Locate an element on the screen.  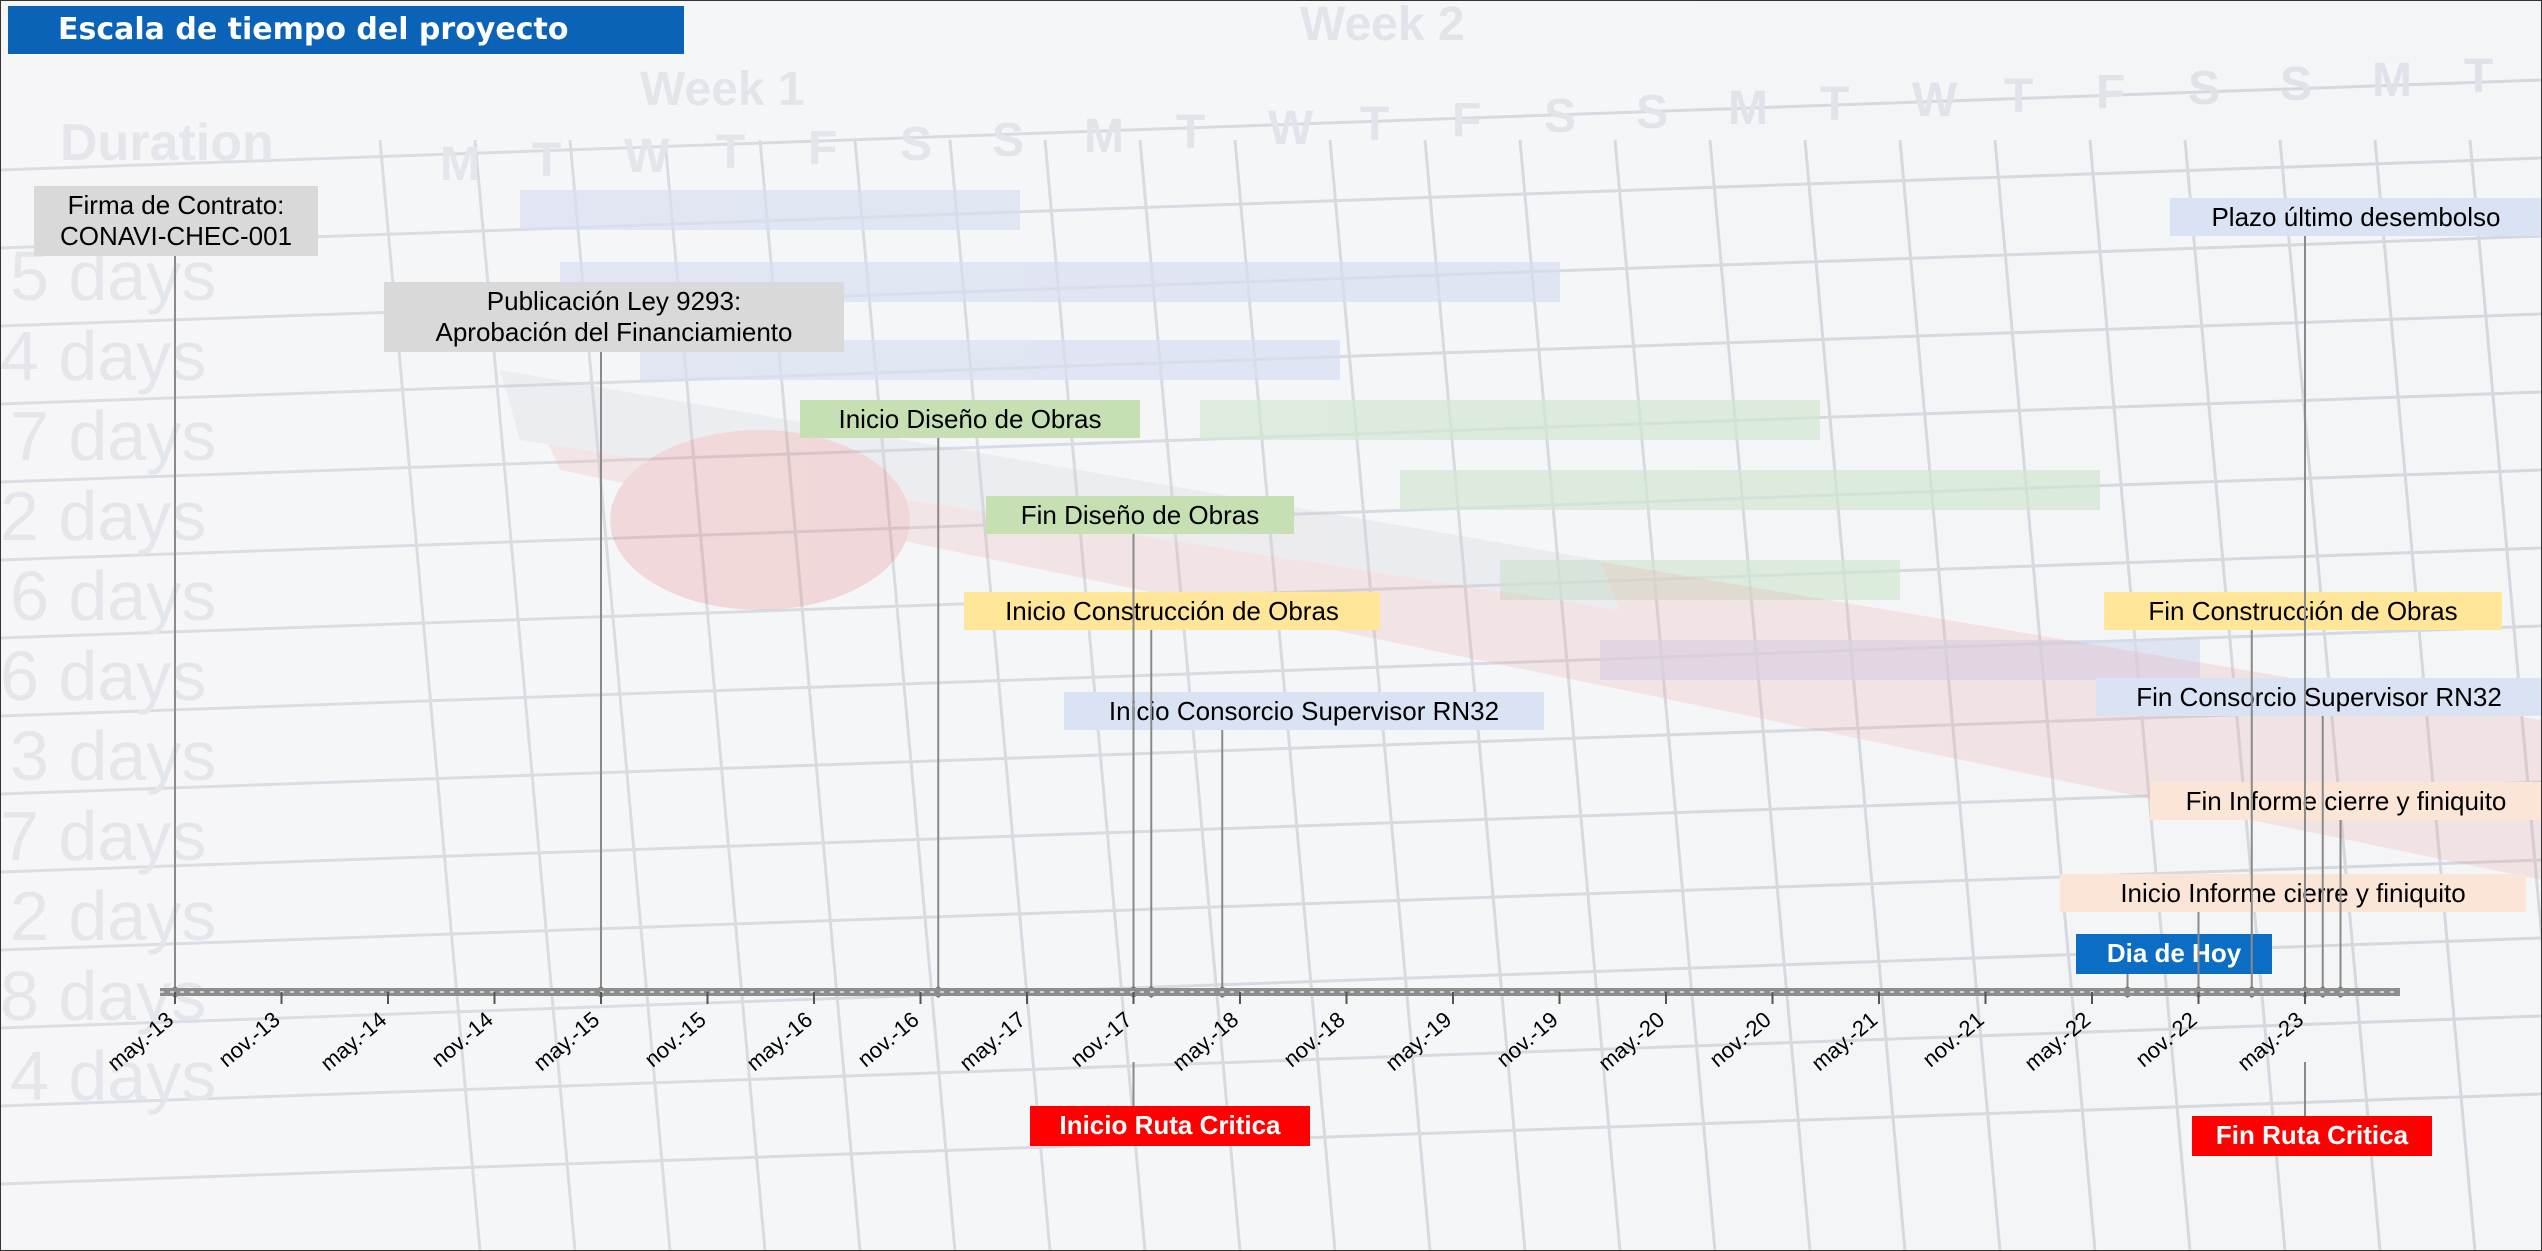
axis-tick-label: nov.-19 is located at coordinates (1527, 1039).